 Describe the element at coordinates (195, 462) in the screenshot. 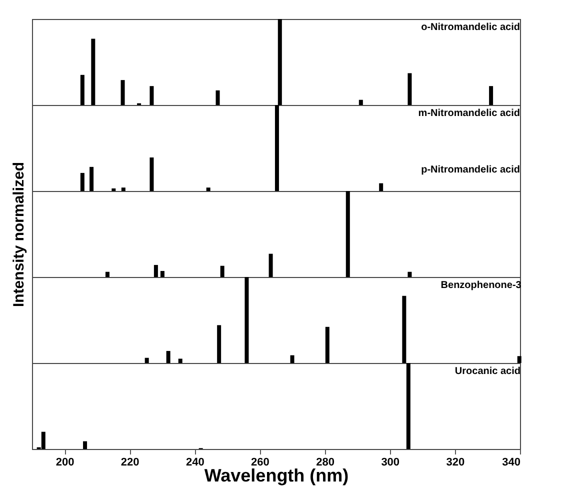

I see `x-tick-label: 240` at that location.